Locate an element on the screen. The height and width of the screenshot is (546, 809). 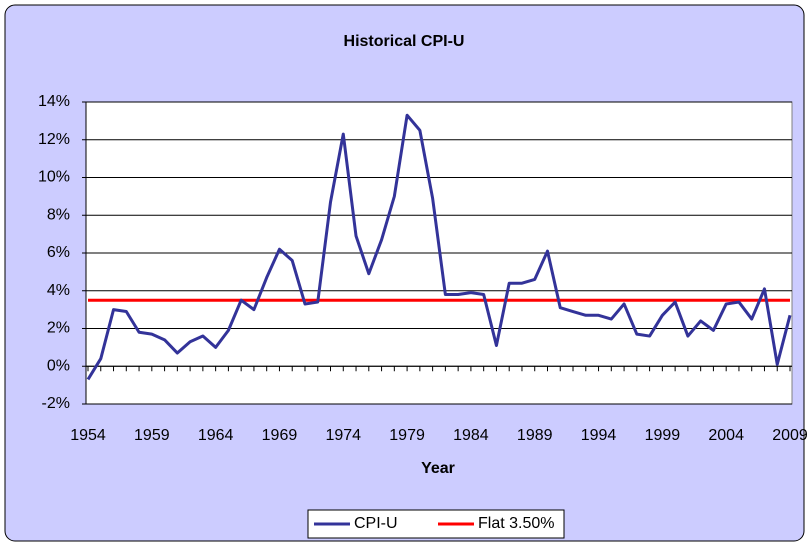
x-tick-label: 1954 is located at coordinates (88, 435).